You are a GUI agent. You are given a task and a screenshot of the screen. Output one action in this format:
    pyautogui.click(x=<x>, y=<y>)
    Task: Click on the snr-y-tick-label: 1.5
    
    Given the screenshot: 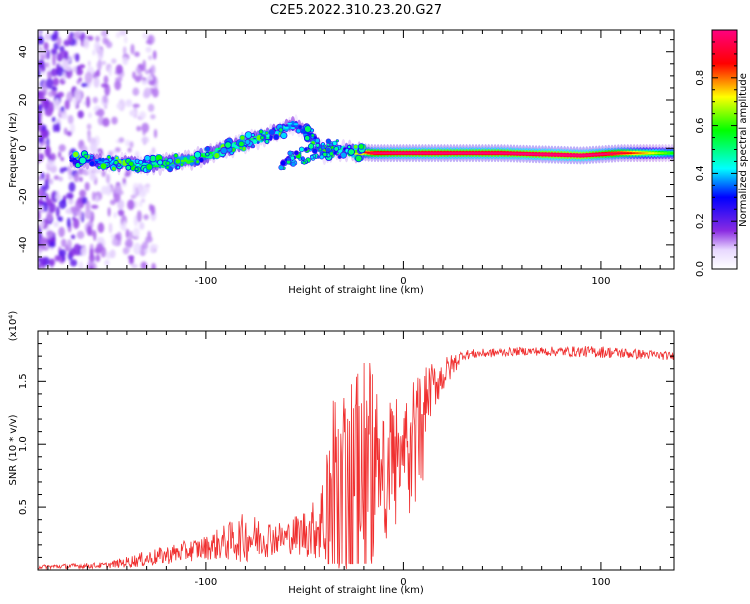 What is the action you would take?
    pyautogui.click(x=23, y=381)
    